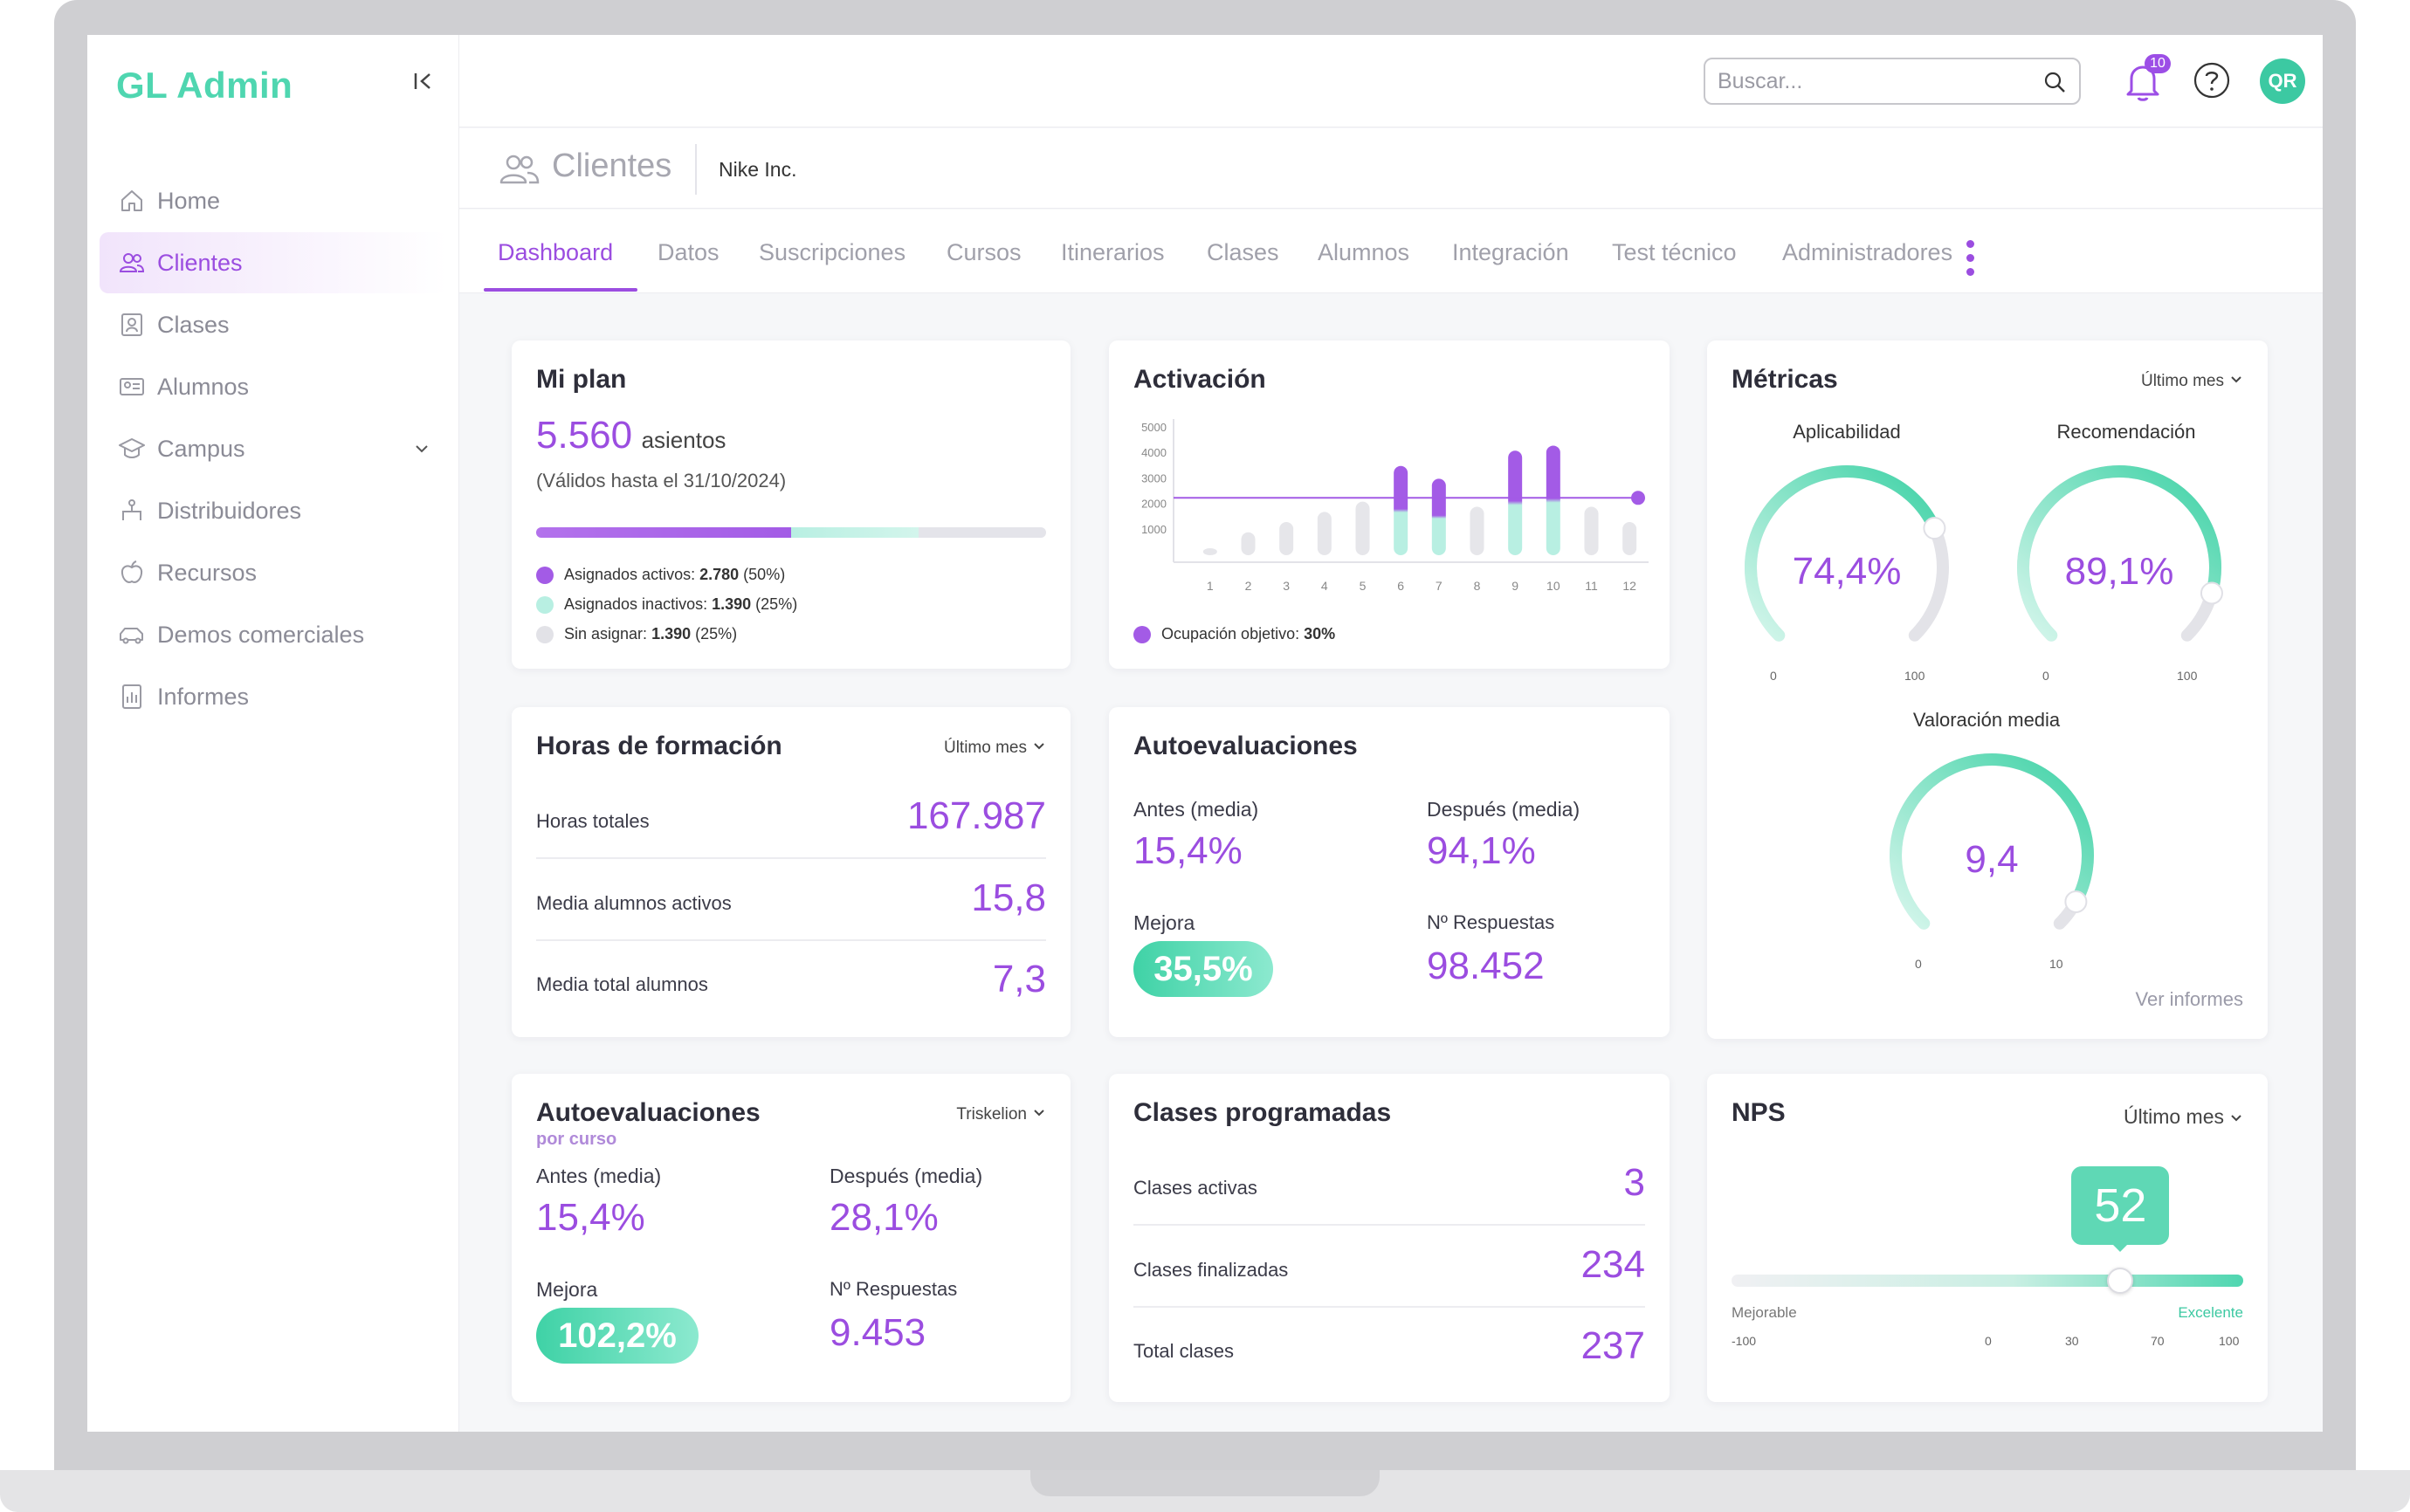 Image resolution: width=2410 pixels, height=1512 pixels. Describe the element at coordinates (545, 634) in the screenshot. I see `legend-dot` at that location.